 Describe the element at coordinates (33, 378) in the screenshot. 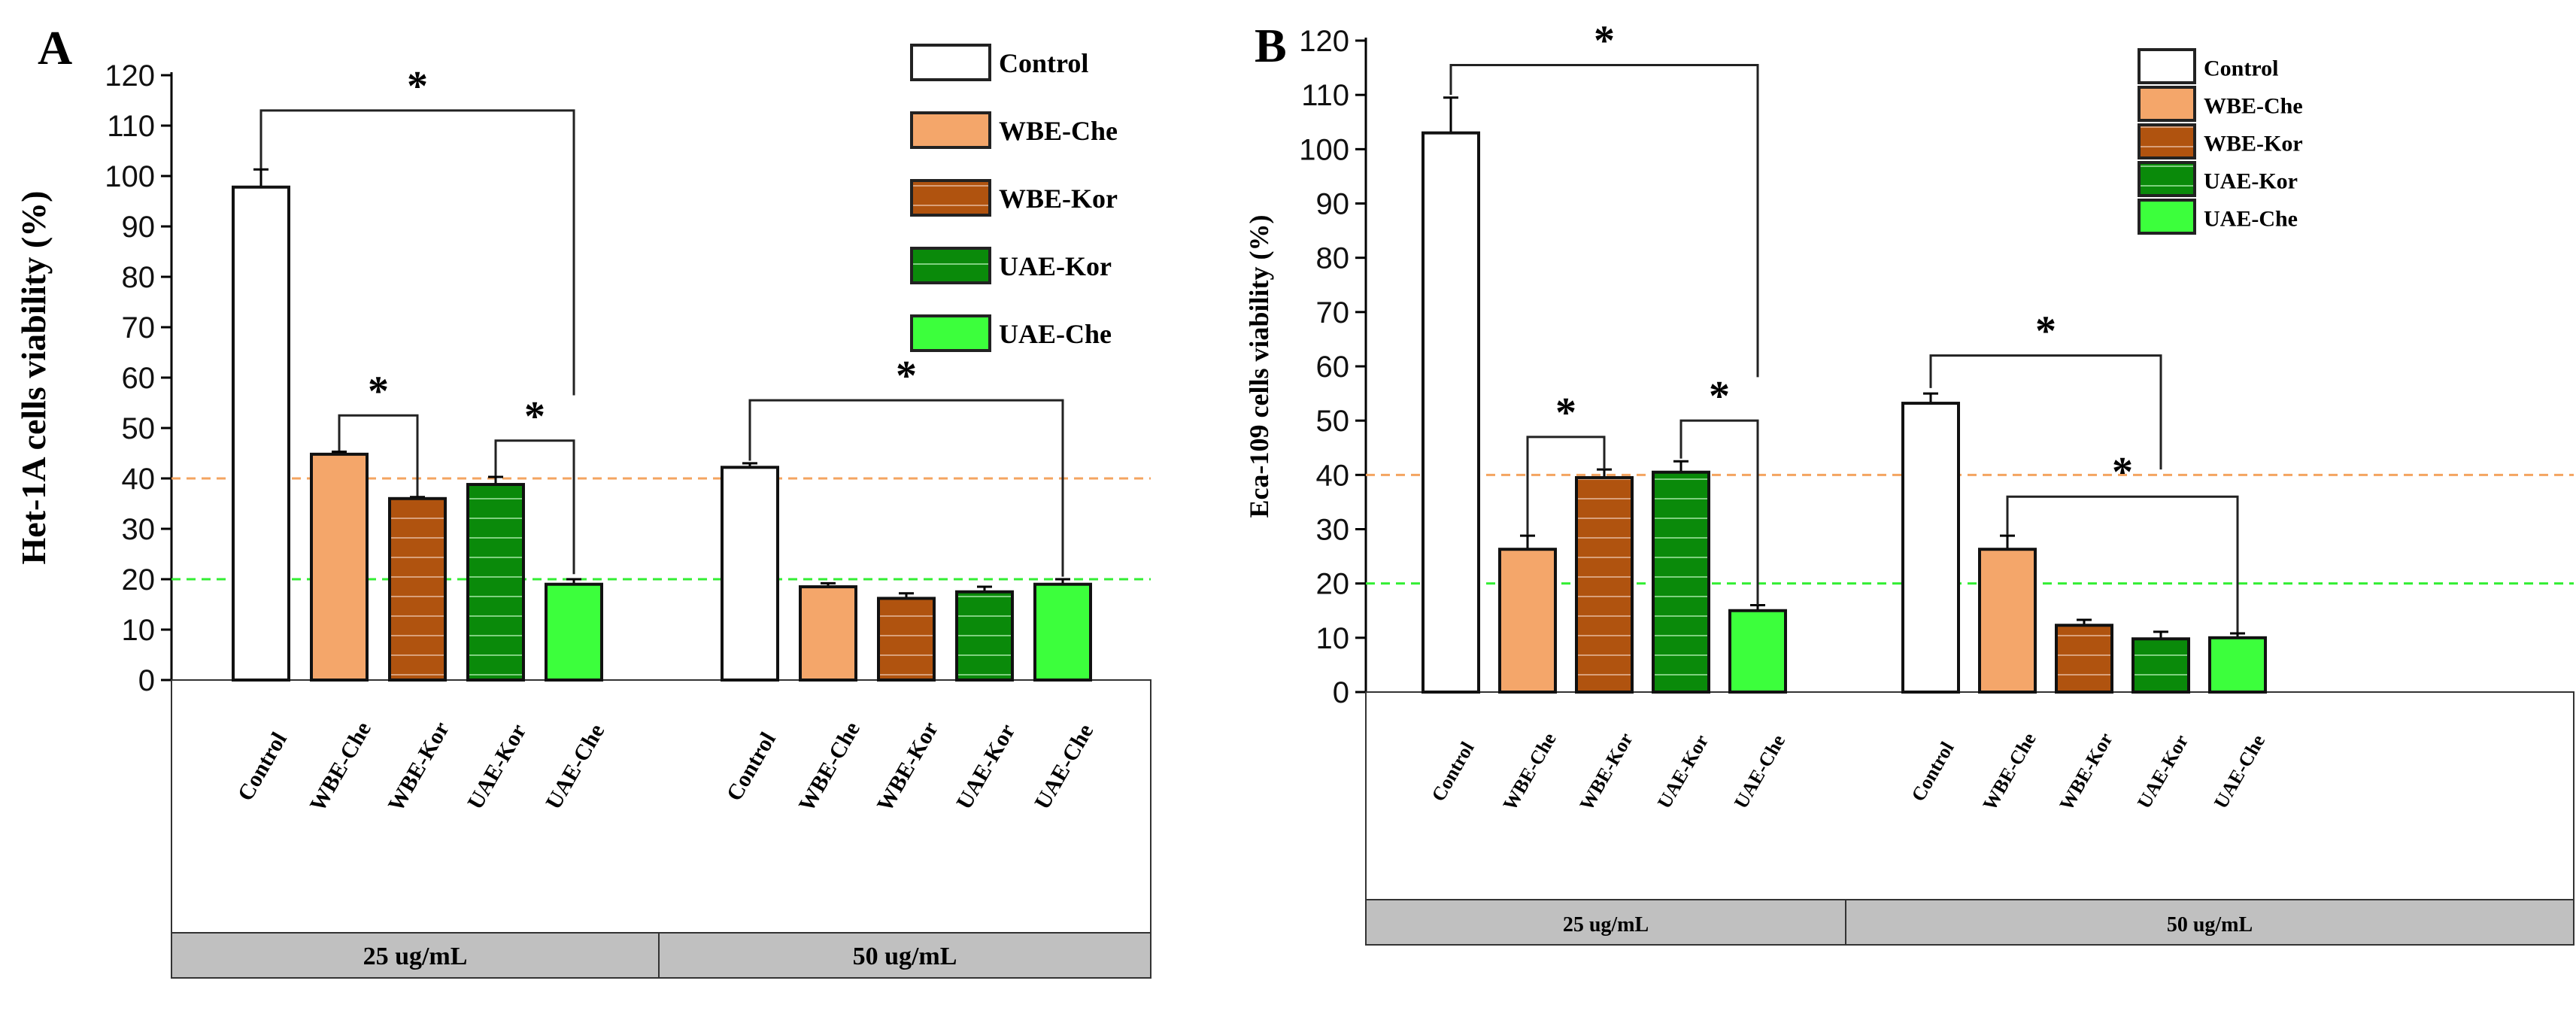

I see `y-axis-label: Het-1A cells viability (%)` at that location.